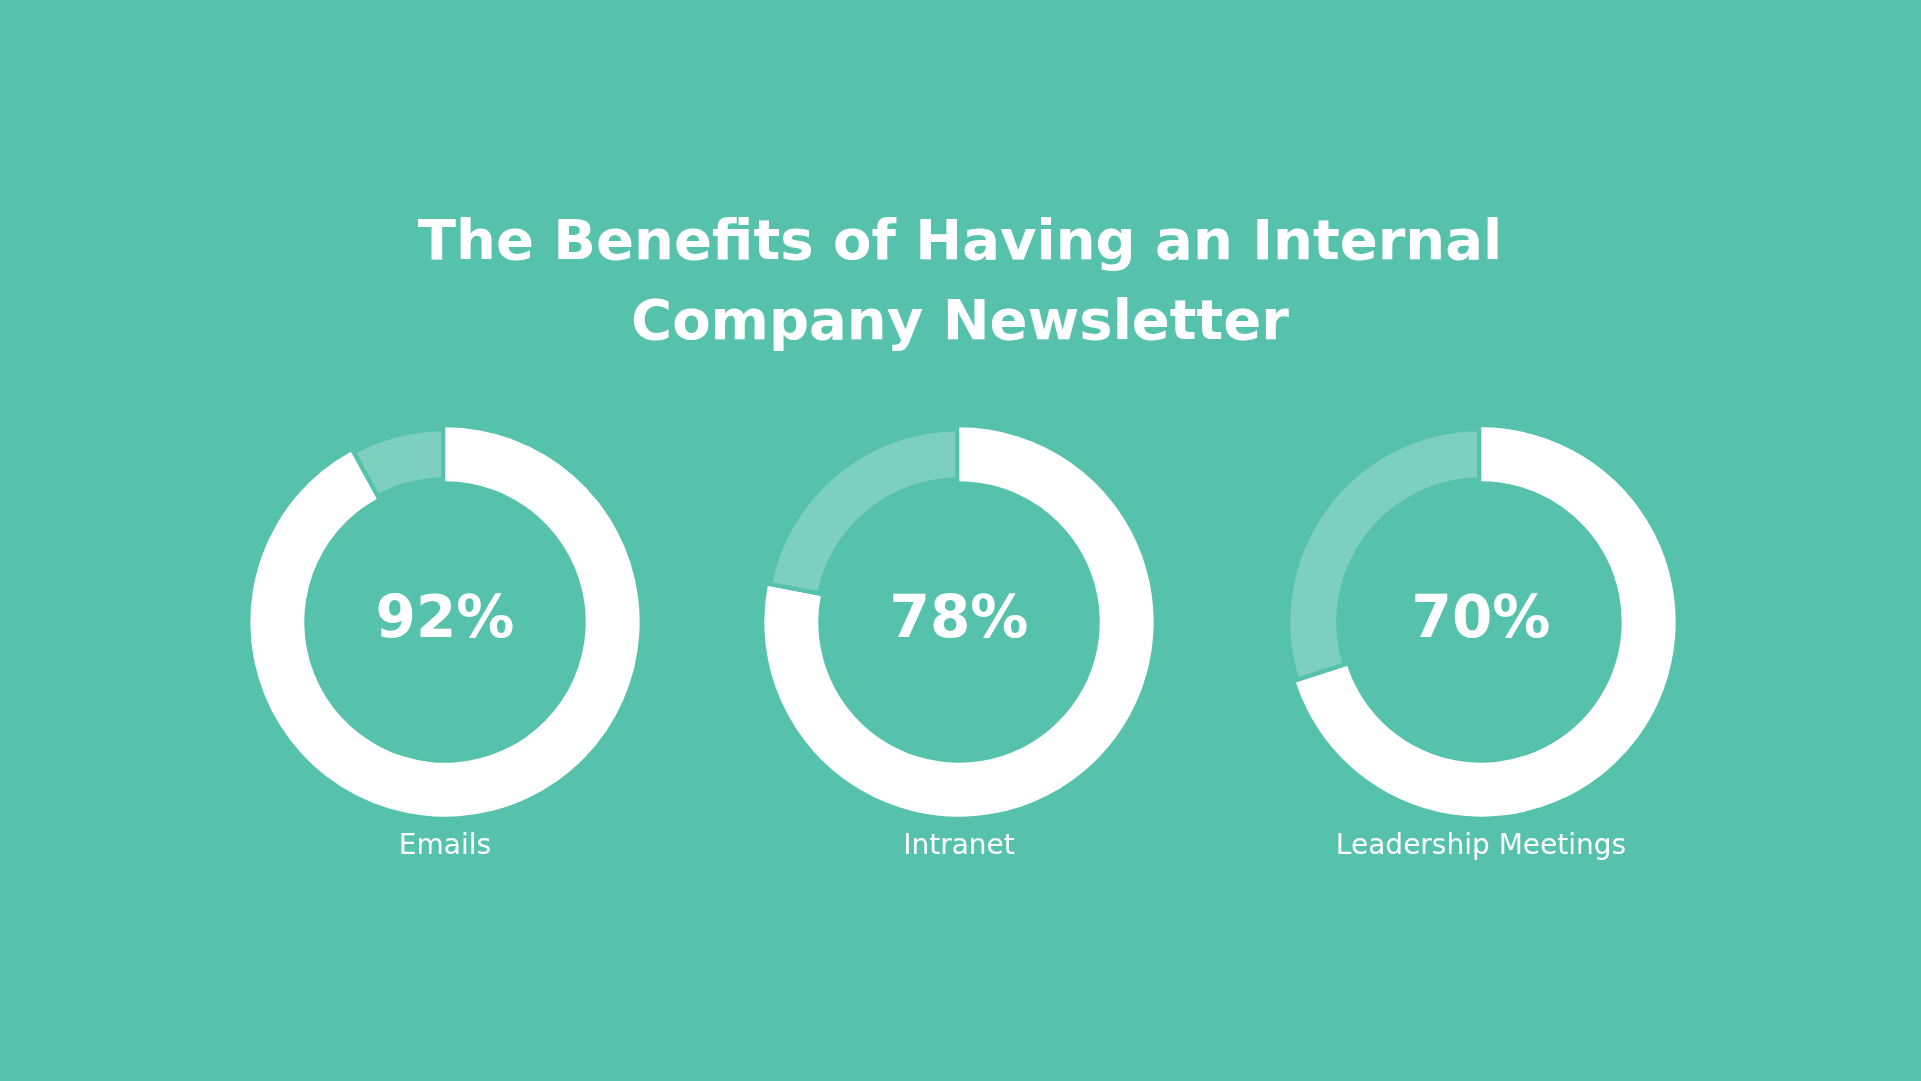  What do you see at coordinates (1481, 617) in the screenshot?
I see `data-label: 70%` at bounding box center [1481, 617].